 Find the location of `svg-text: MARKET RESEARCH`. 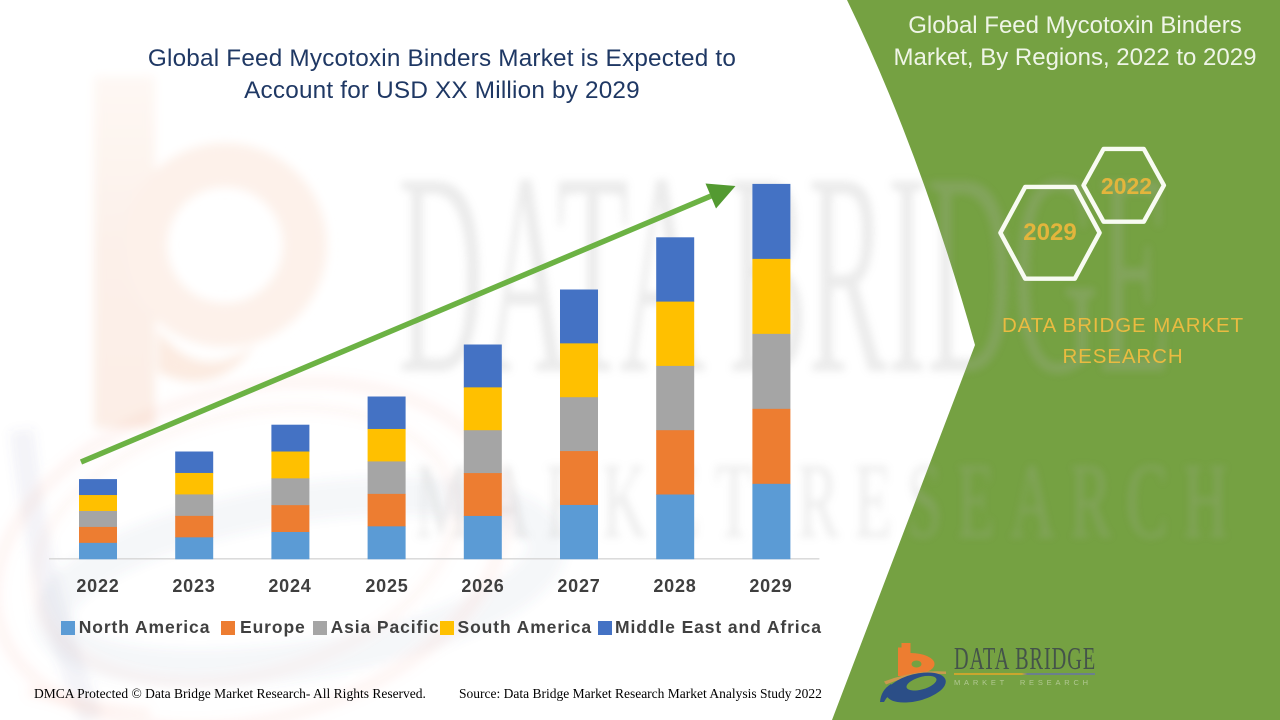

svg-text: MARKET RESEARCH is located at coordinates (829, 501).